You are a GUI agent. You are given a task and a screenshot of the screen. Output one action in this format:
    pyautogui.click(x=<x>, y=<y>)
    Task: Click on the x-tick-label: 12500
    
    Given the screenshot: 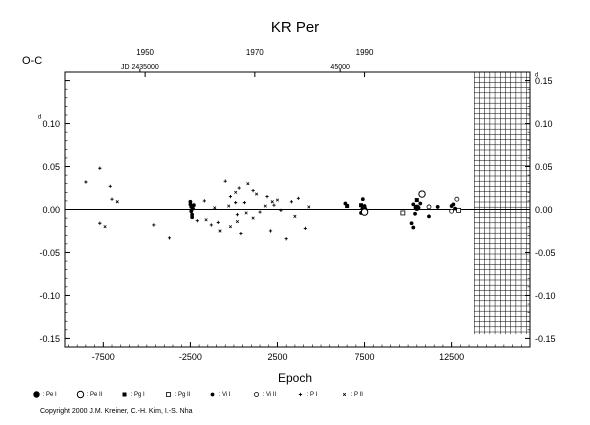 What is the action you would take?
    pyautogui.click(x=451, y=357)
    